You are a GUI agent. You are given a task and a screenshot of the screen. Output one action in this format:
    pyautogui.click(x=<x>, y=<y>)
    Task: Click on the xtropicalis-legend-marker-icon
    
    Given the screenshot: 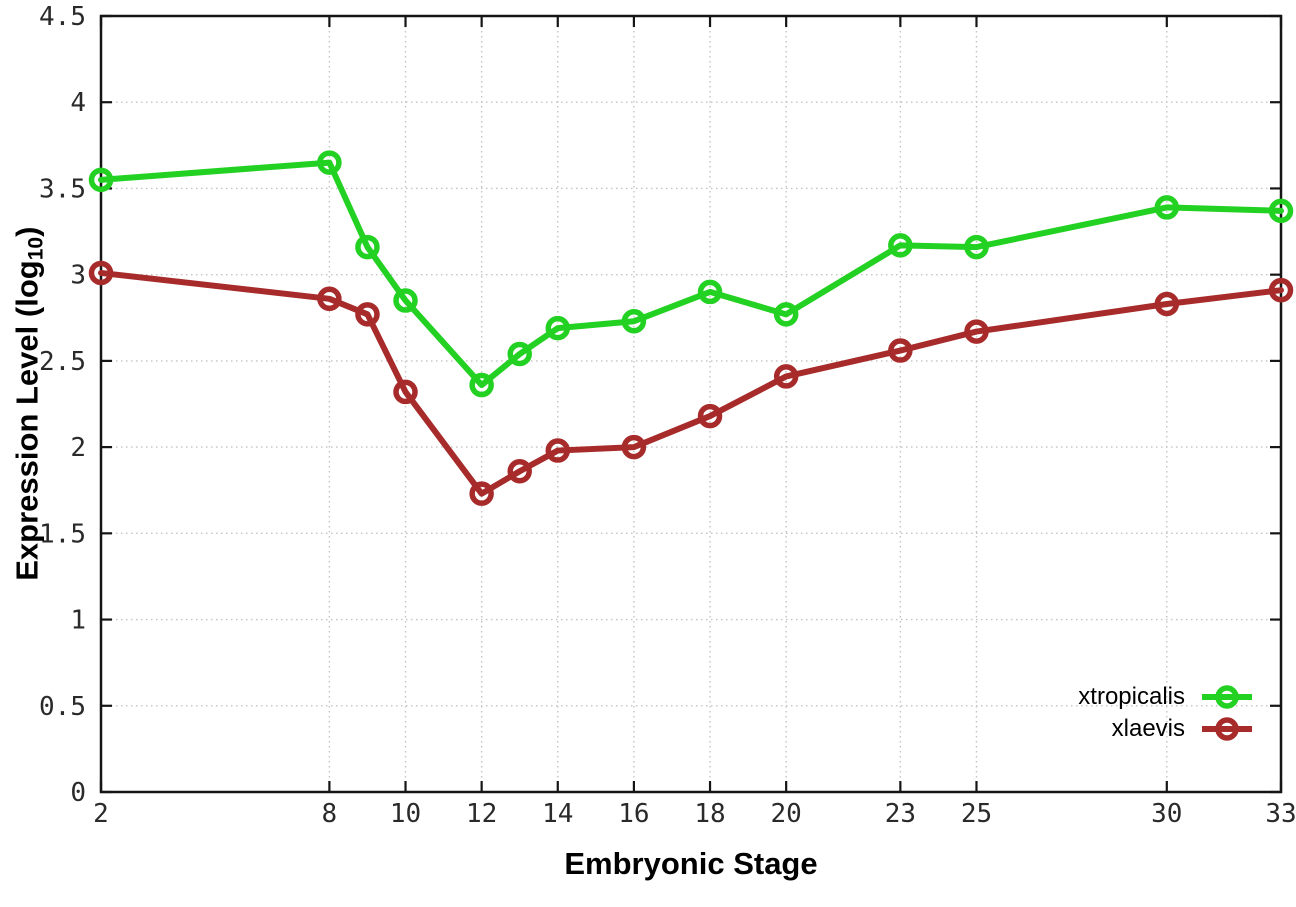 What is the action you would take?
    pyautogui.click(x=1227, y=697)
    